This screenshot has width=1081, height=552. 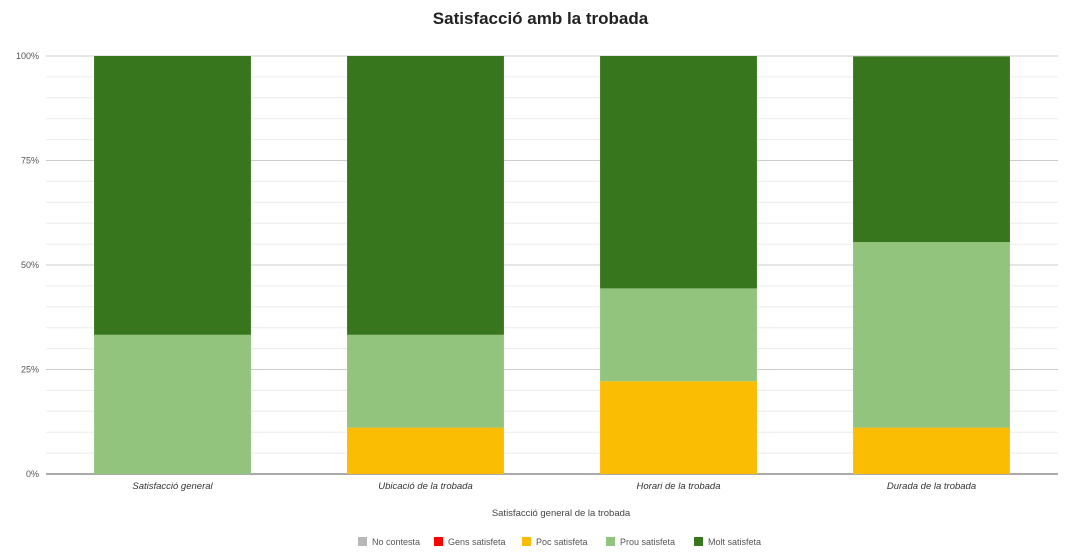 What do you see at coordinates (425, 486) in the screenshot?
I see `x-category-label: Ubicació de la trobada` at bounding box center [425, 486].